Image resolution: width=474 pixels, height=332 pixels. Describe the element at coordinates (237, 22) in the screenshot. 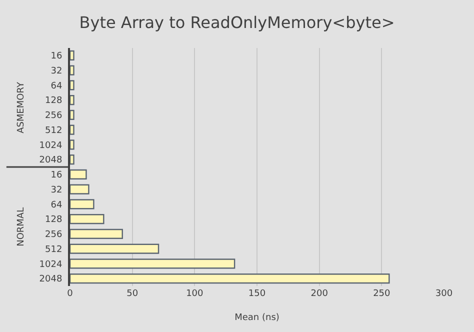

I see `chart-title: Byte Array to ReadOnlyMemory<byte>` at that location.